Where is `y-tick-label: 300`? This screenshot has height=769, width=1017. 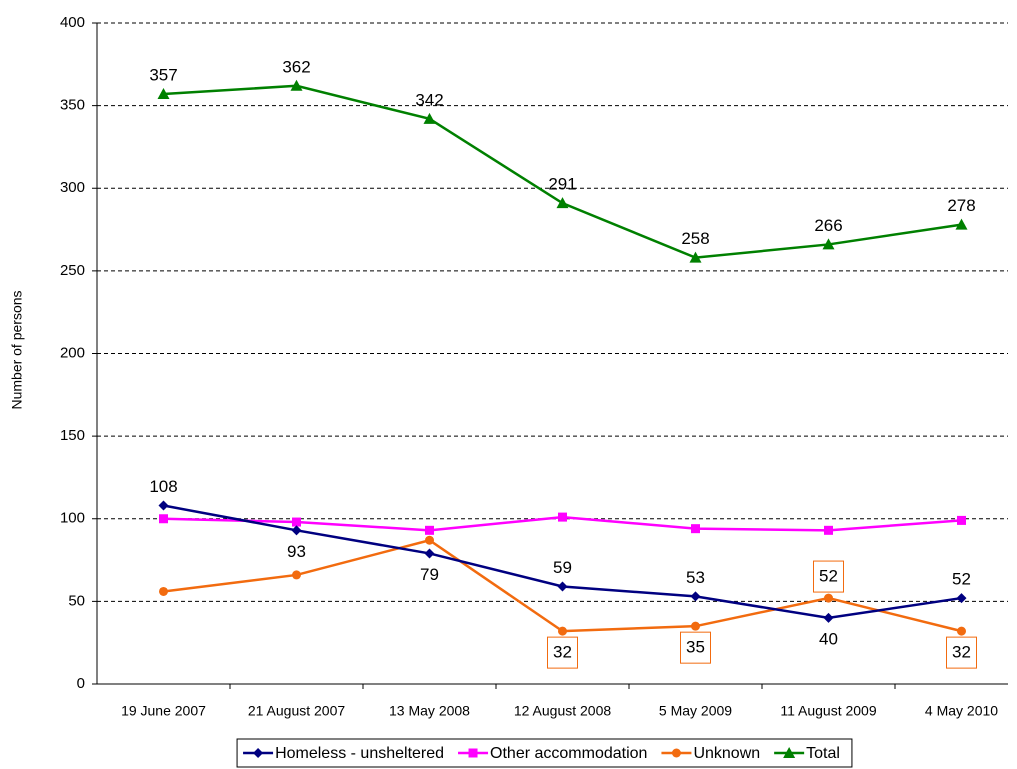 y-tick-label: 300 is located at coordinates (72, 187).